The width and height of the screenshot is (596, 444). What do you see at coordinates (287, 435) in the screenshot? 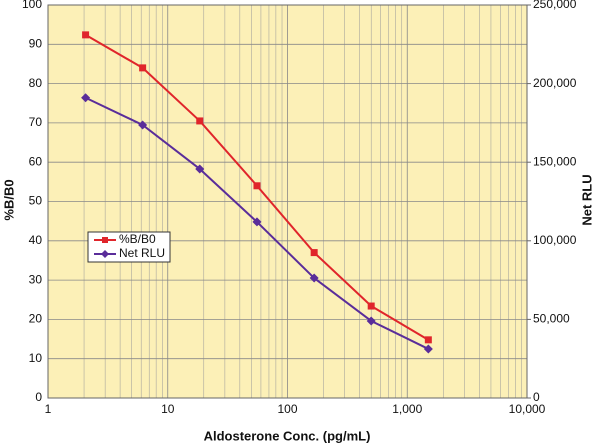
I see `x-axis-label: Aldosterone Conc. (pg/mL)` at bounding box center [287, 435].